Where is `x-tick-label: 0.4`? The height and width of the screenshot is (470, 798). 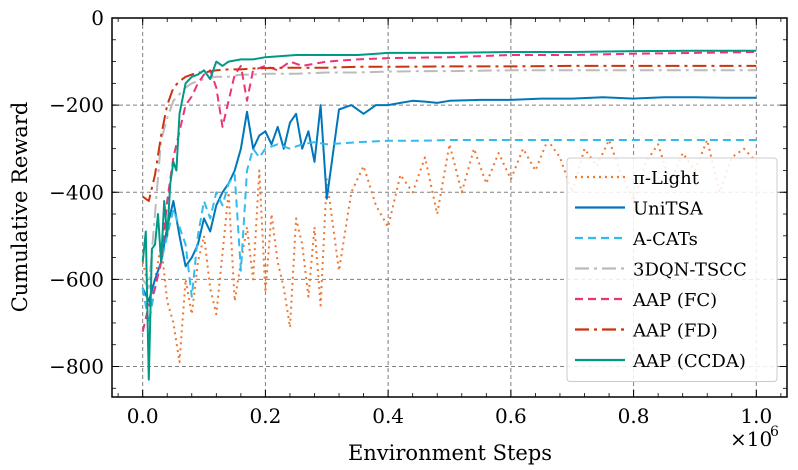 x-tick-label: 0.4 is located at coordinates (388, 416).